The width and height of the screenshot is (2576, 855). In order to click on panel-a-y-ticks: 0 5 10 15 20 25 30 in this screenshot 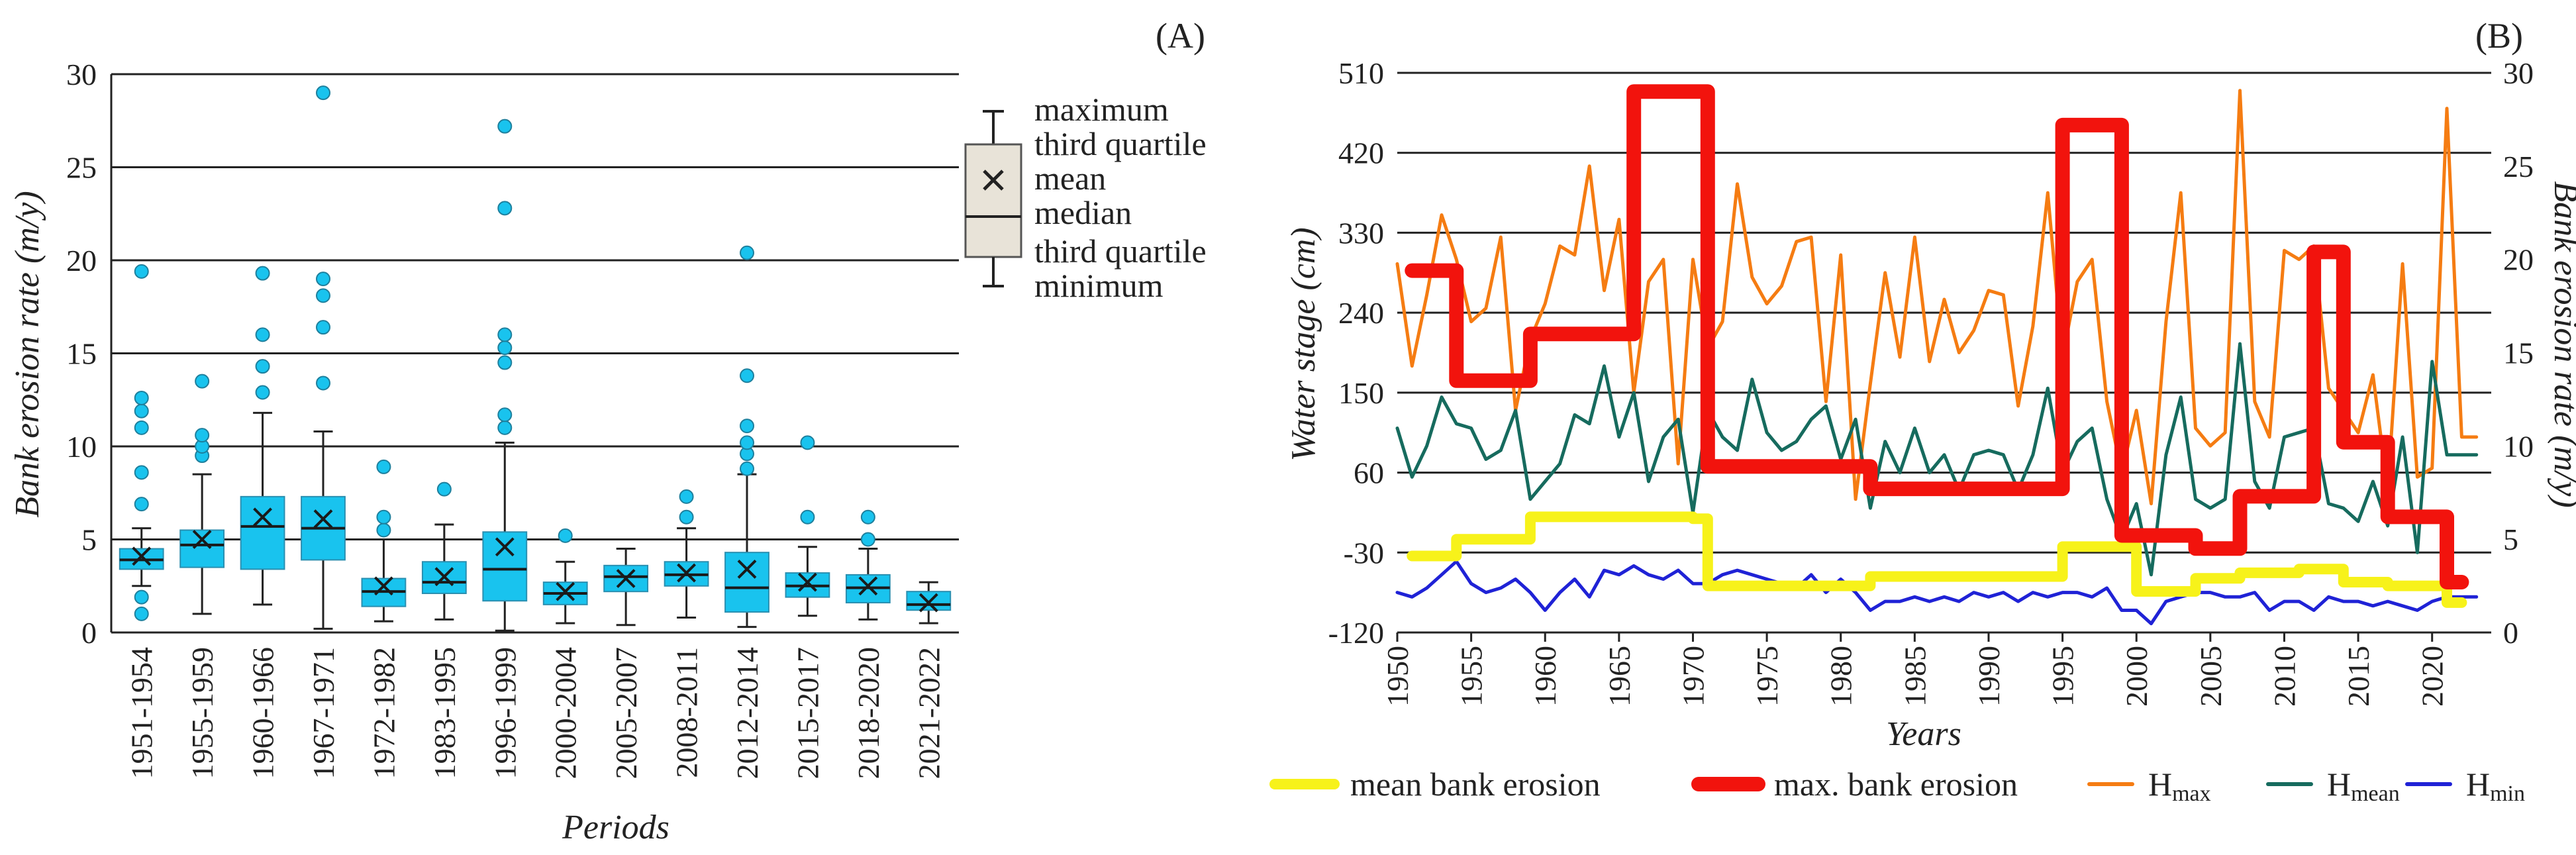, I will do `click(81, 354)`.